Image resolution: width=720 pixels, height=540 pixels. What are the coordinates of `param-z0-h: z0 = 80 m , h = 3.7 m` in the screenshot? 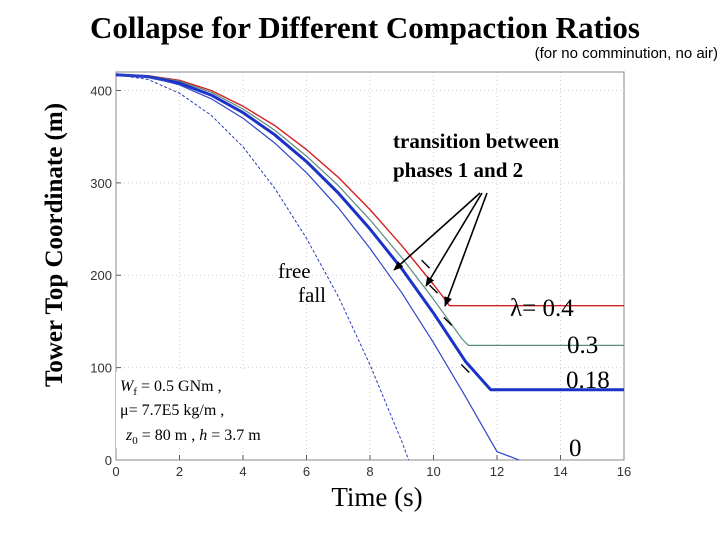 It's located at (193, 437).